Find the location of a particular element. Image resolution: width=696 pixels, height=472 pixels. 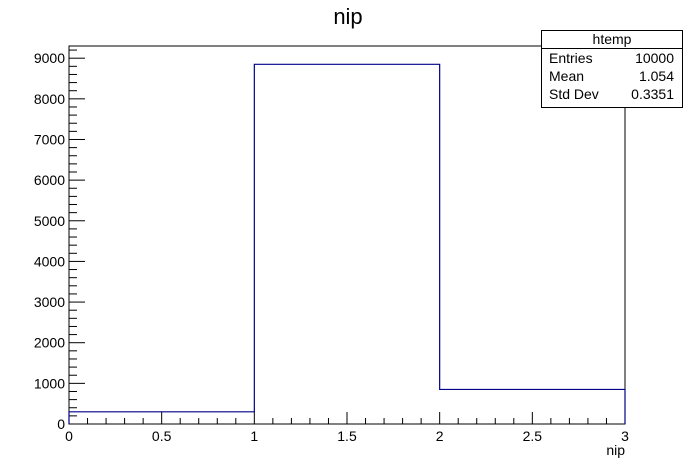

x-tick-label: 3 is located at coordinates (625, 436).